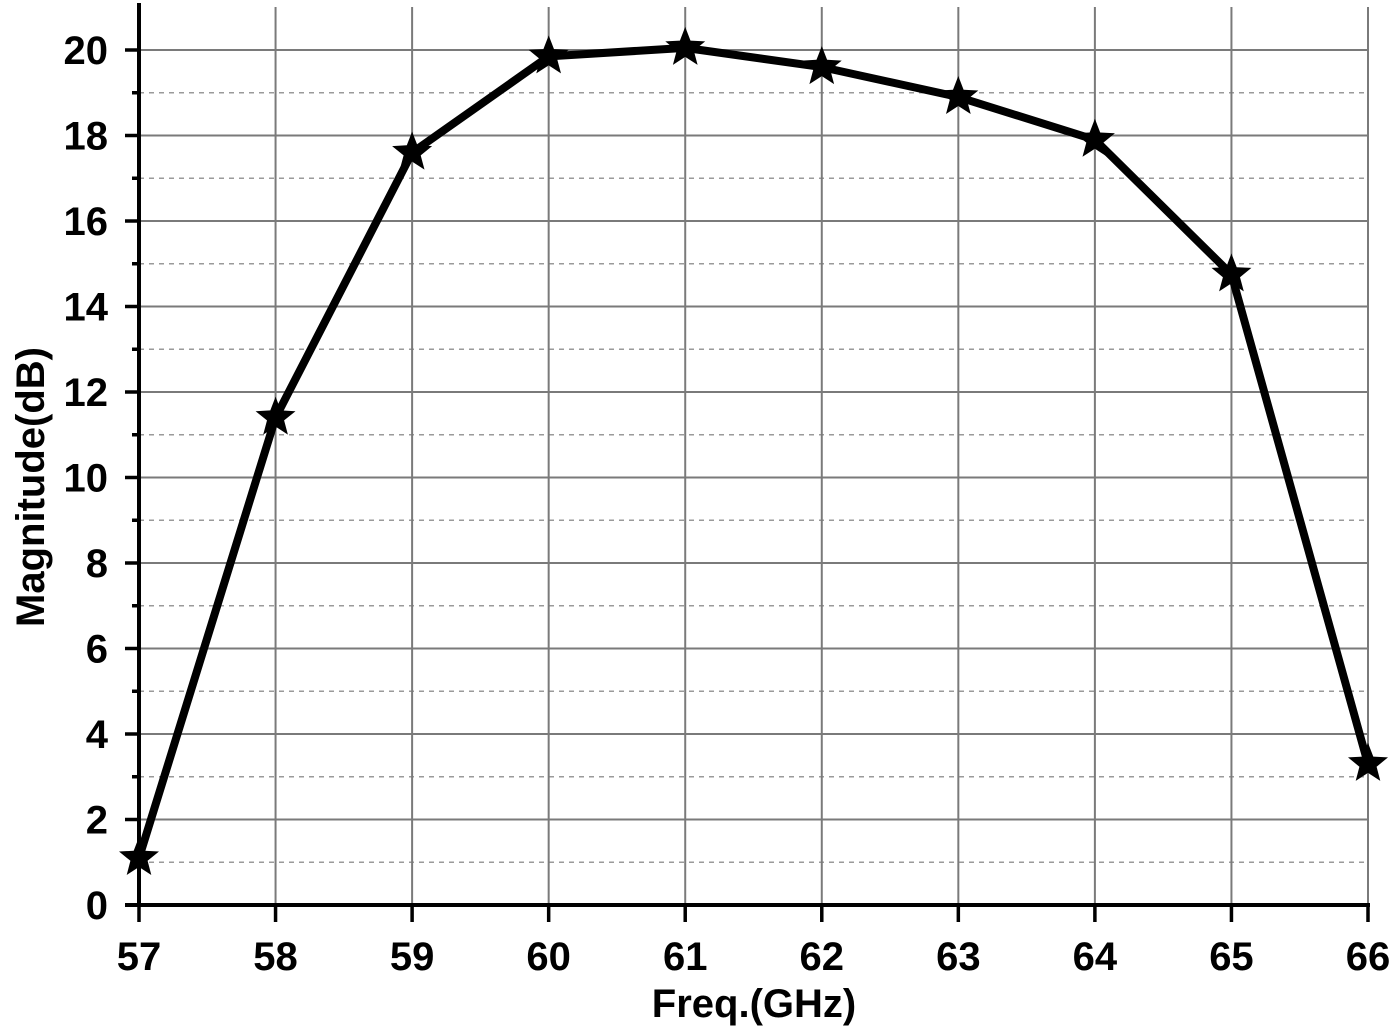 This screenshot has height=1031, width=1400. What do you see at coordinates (97, 906) in the screenshot?
I see `y-tick-label: 0` at bounding box center [97, 906].